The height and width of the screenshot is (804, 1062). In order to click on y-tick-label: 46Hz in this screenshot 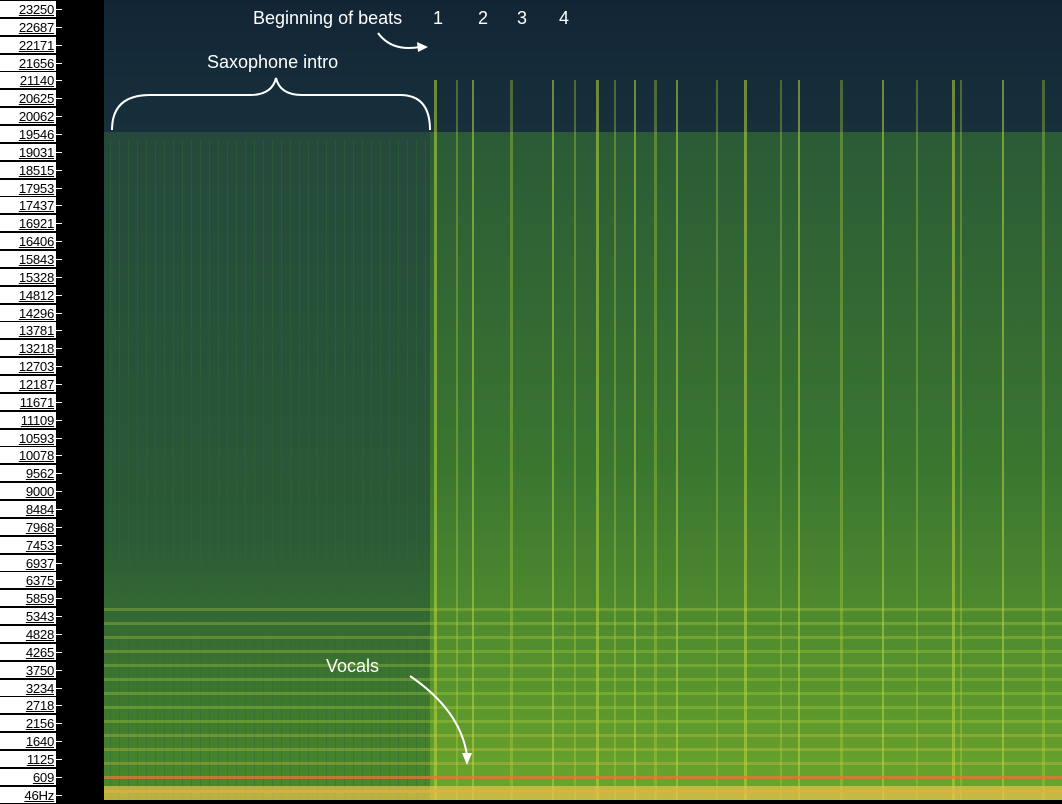, I will do `click(28, 795)`.